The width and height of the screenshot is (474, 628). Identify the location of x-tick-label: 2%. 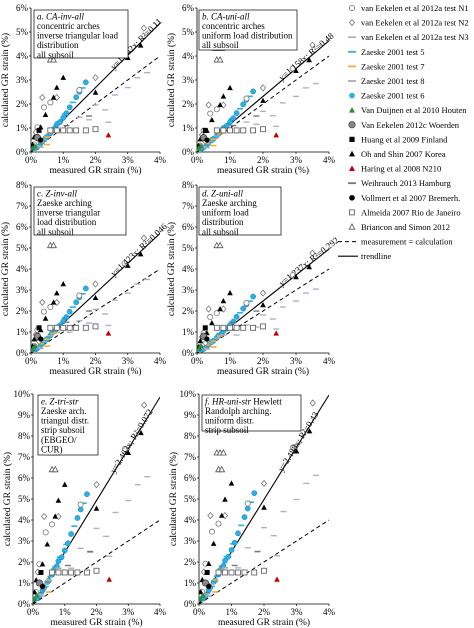
(263, 361).